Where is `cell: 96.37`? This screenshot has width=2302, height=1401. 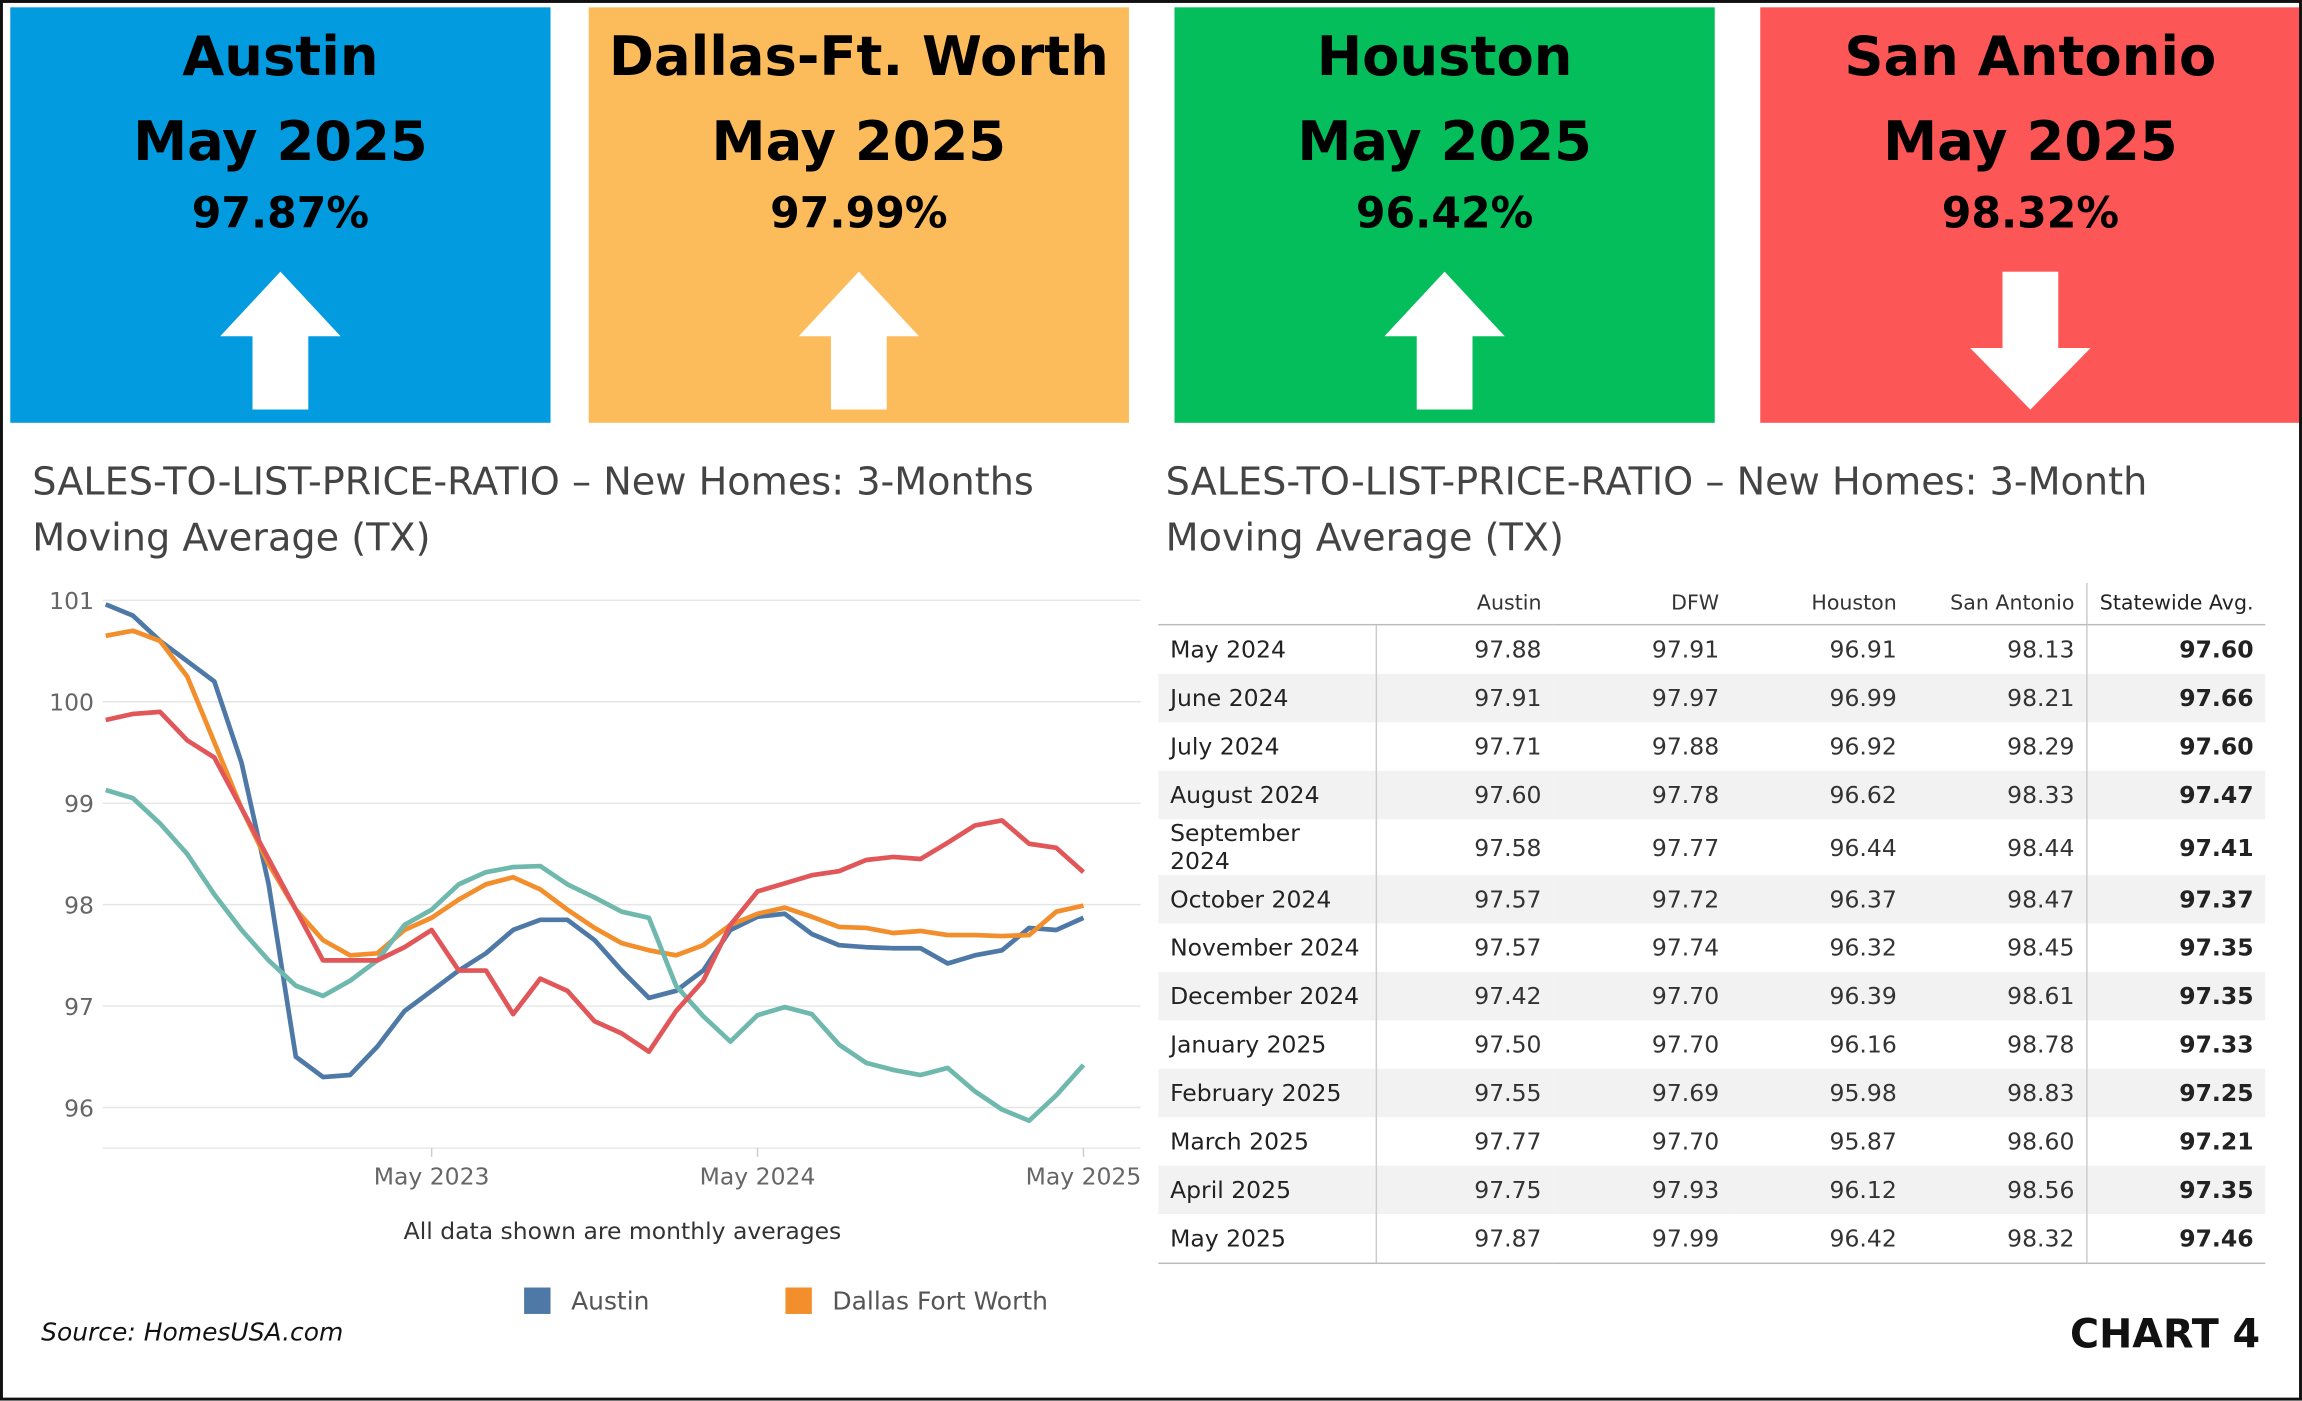 cell: 96.37 is located at coordinates (1819, 899).